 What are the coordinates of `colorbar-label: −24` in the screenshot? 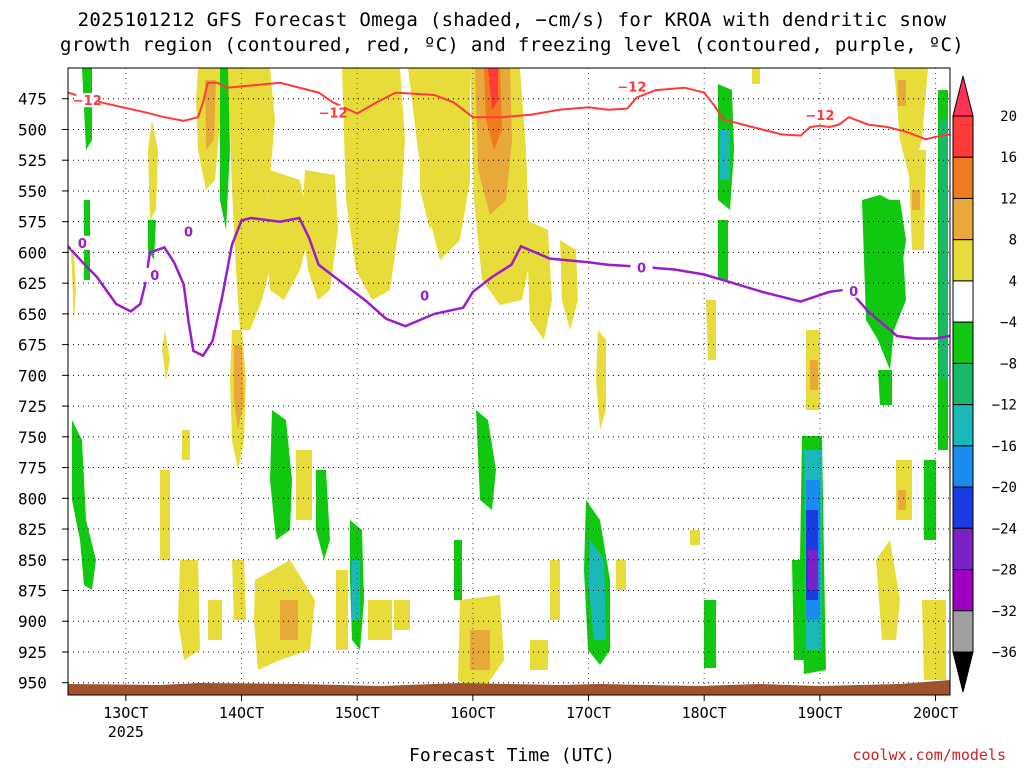 It's located at (1004, 529).